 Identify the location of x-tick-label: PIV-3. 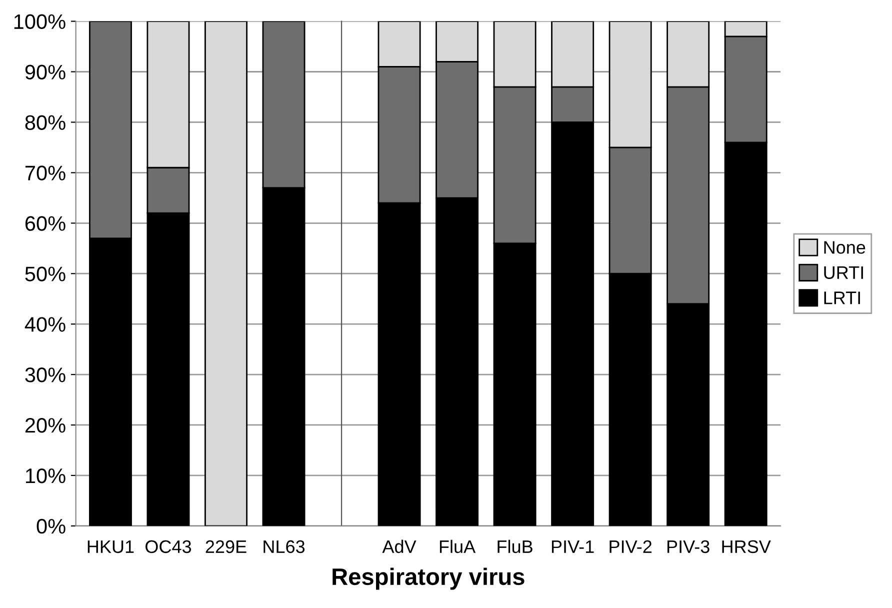
(688, 547).